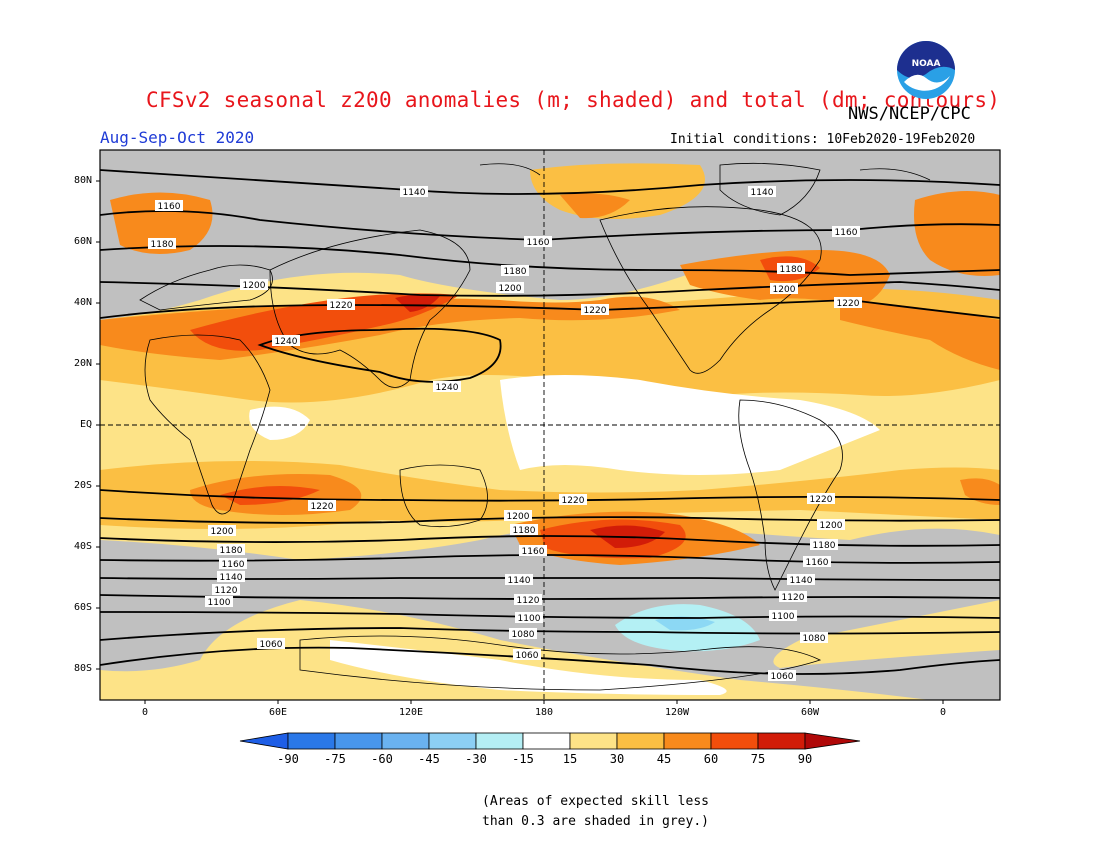  I want to click on colorbar-label: -15, so click(523, 759).